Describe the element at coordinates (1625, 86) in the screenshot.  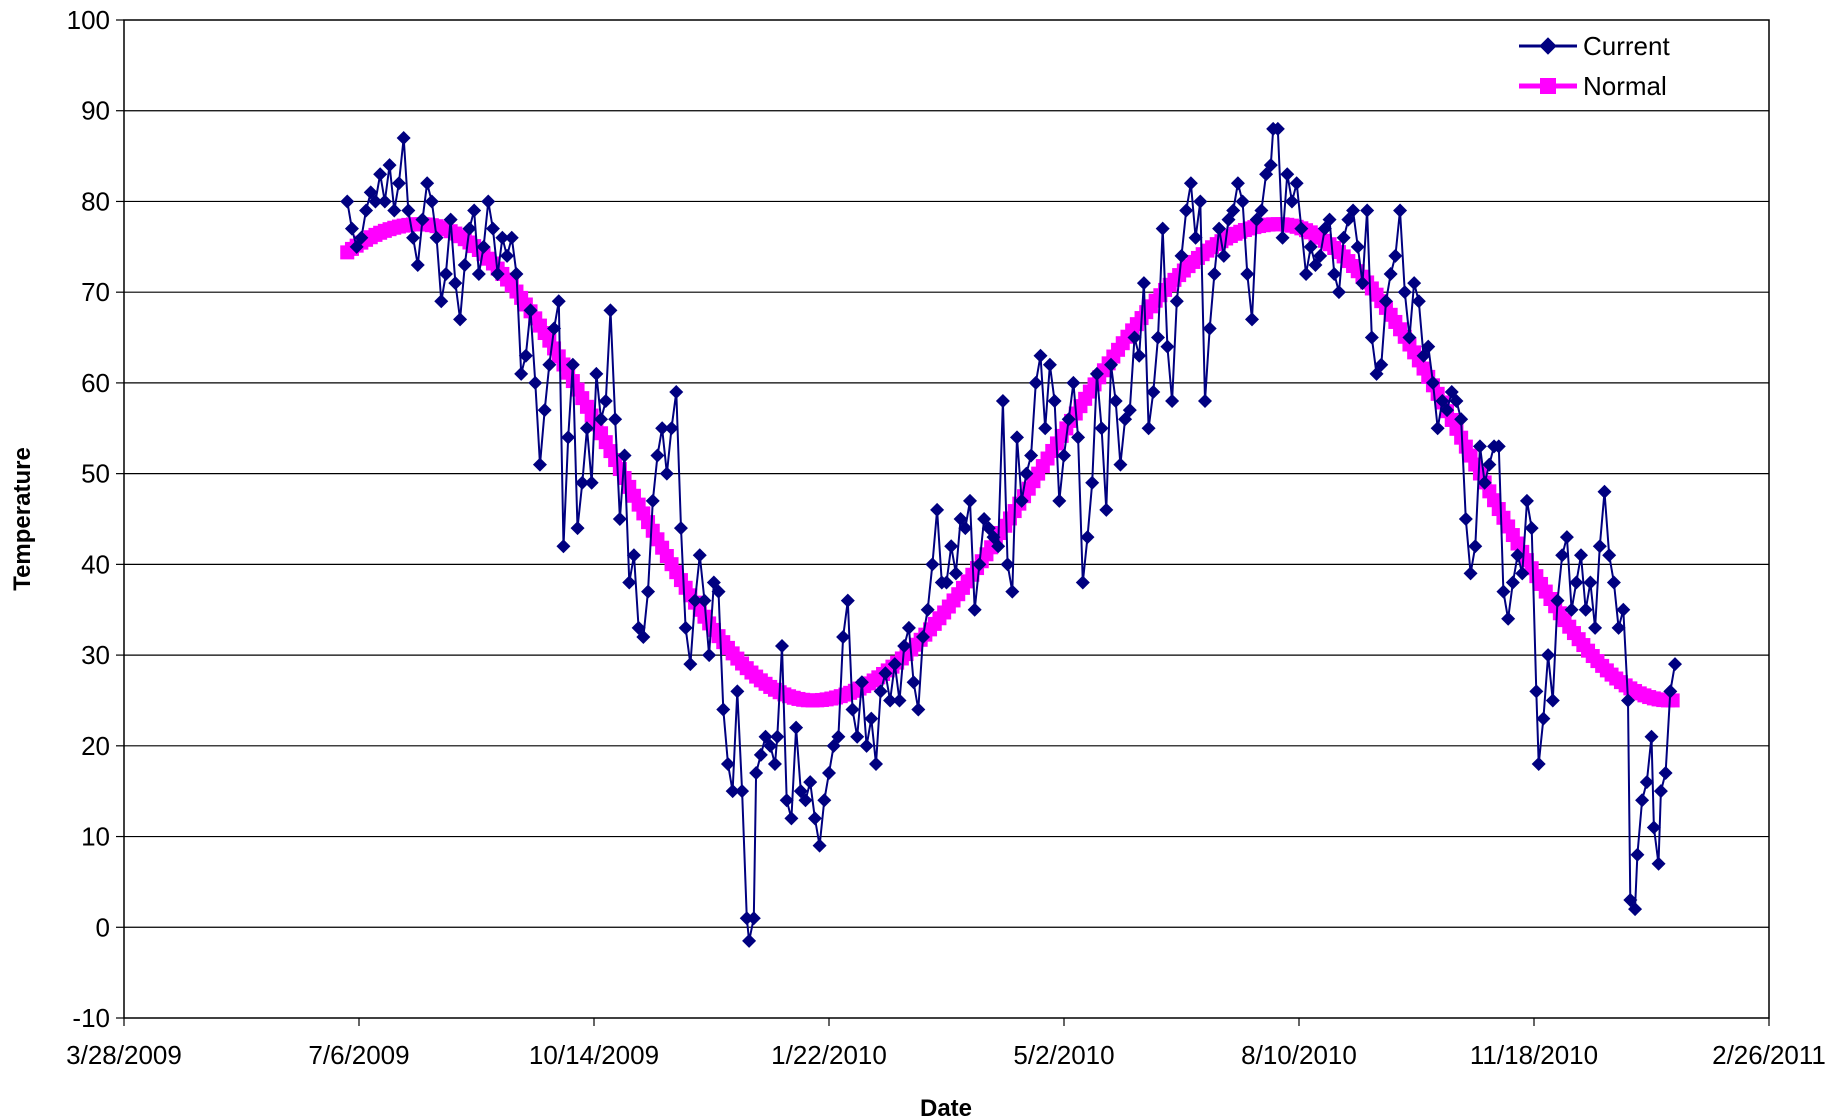
I see `legend-label-normal: Normal` at that location.